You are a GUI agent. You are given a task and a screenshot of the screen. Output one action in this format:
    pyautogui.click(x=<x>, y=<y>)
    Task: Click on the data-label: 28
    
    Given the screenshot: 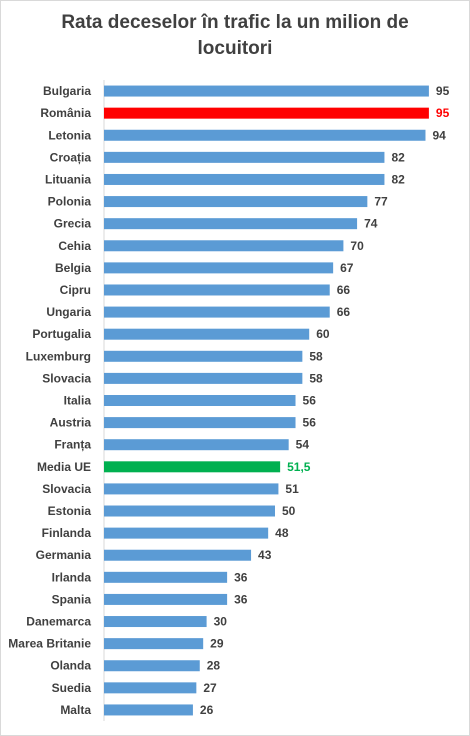 What is the action you would take?
    pyautogui.click(x=214, y=666)
    